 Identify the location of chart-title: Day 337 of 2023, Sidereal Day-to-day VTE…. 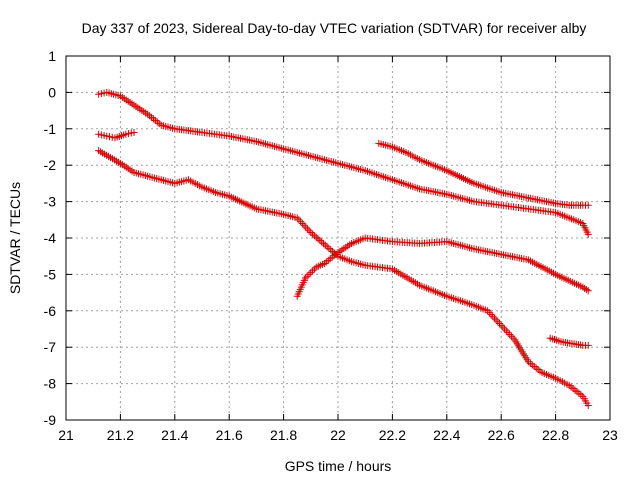
(334, 28).